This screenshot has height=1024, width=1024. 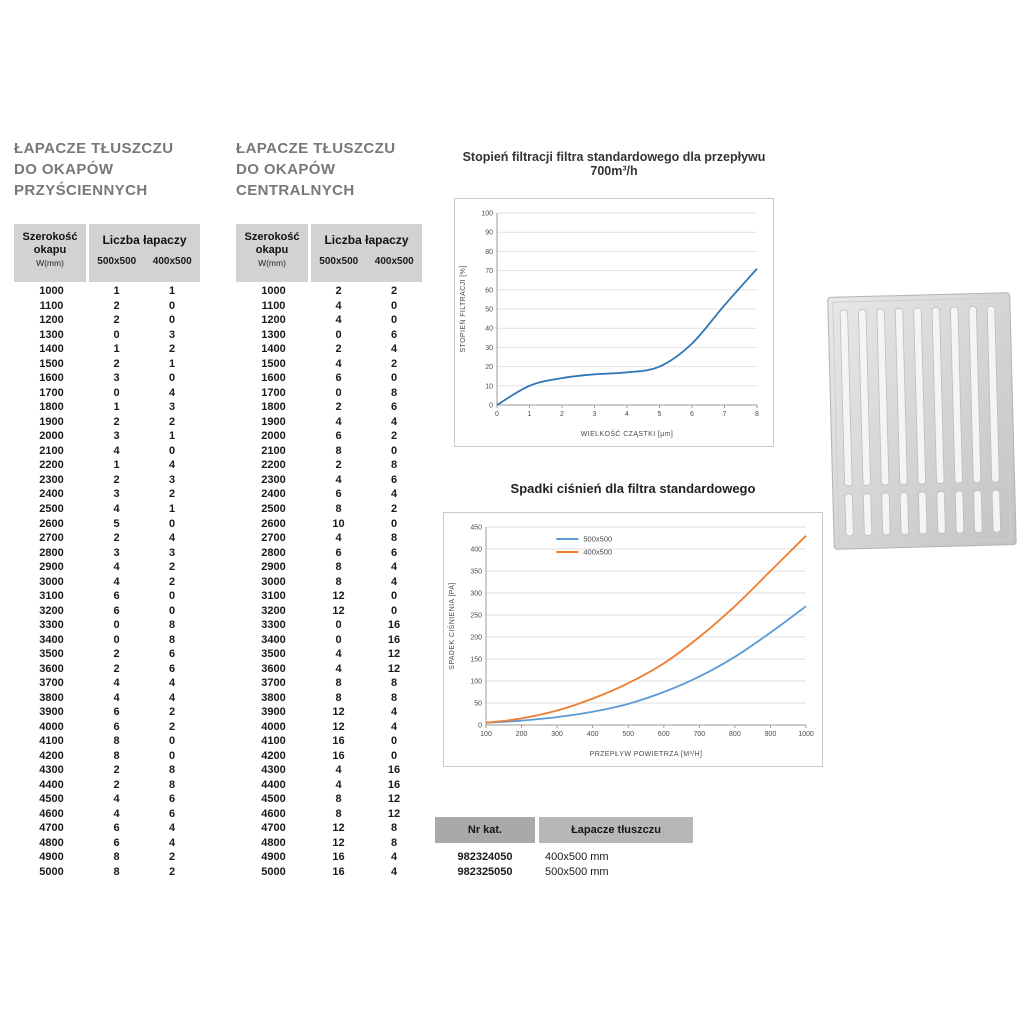 I want to click on cell-hood-width: 2200, so click(x=273, y=465).